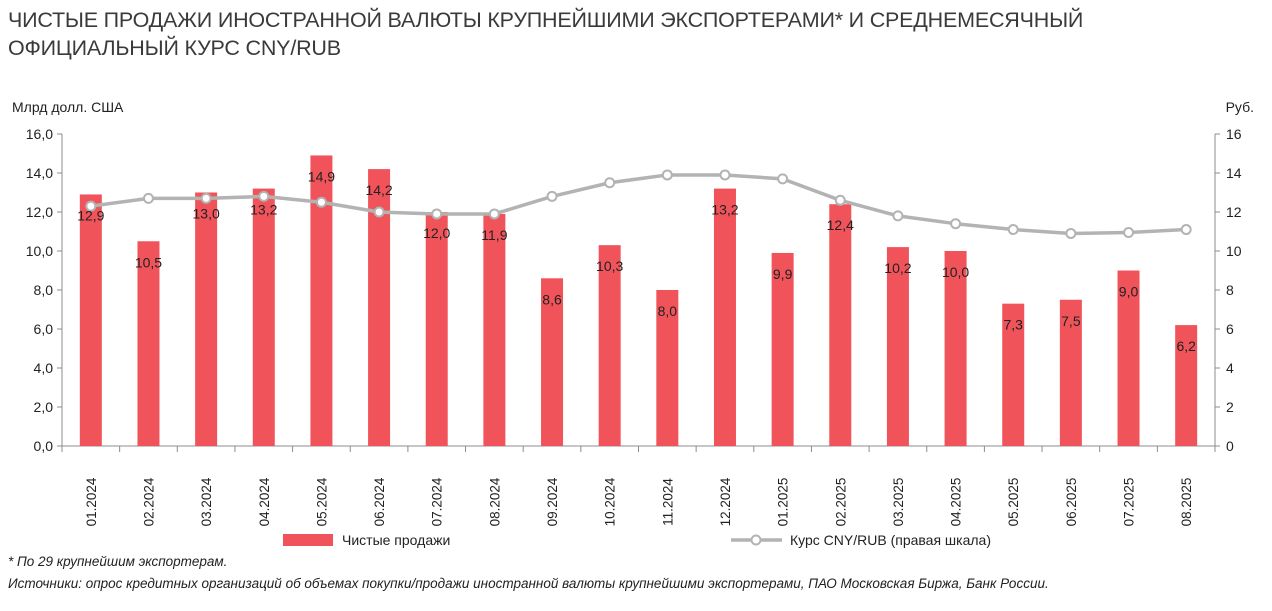 The image size is (1272, 611). What do you see at coordinates (174, 48) in the screenshot?
I see `chart-title-line2: ОФИЦИАЛЬНЫЙ КУРС CNY/RUB` at bounding box center [174, 48].